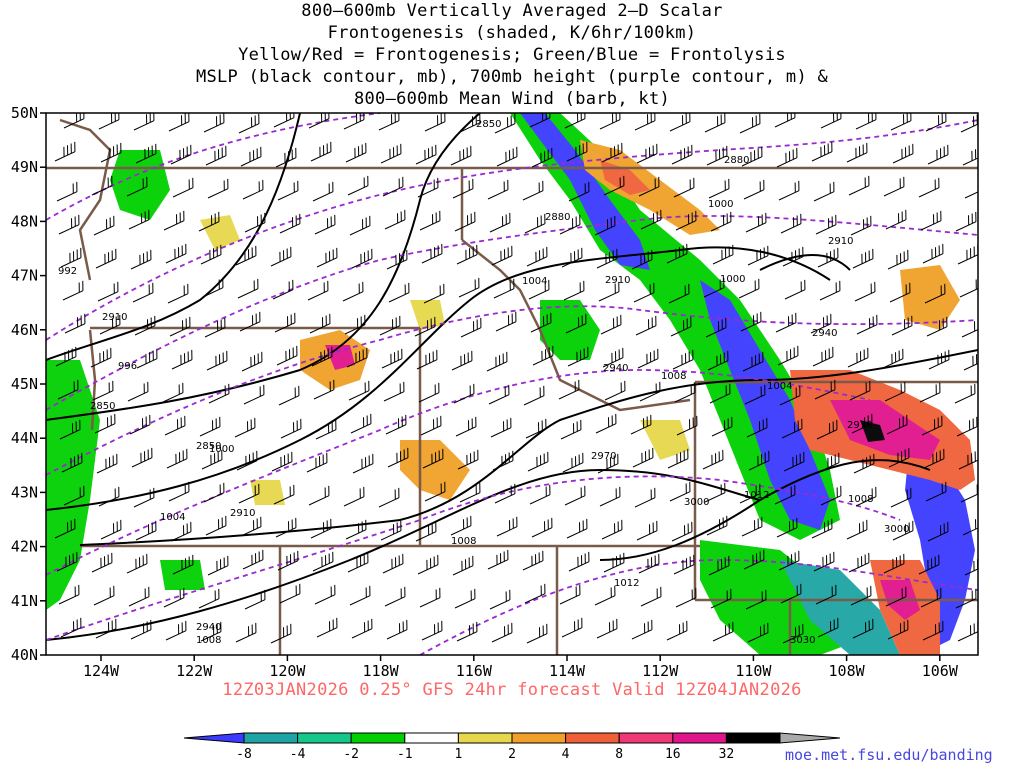  What do you see at coordinates (660, 671) in the screenshot?
I see `lon-label: 112W` at bounding box center [660, 671].